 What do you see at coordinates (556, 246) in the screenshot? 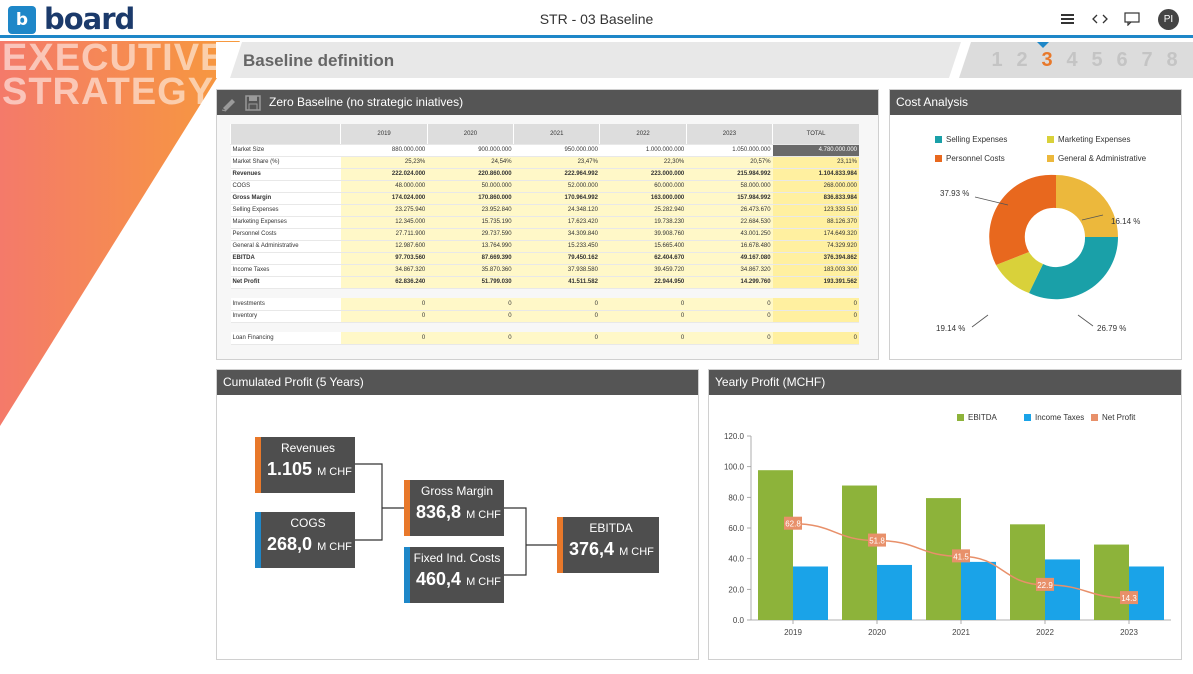
I see `cell-value: 15.233.450` at bounding box center [556, 246].